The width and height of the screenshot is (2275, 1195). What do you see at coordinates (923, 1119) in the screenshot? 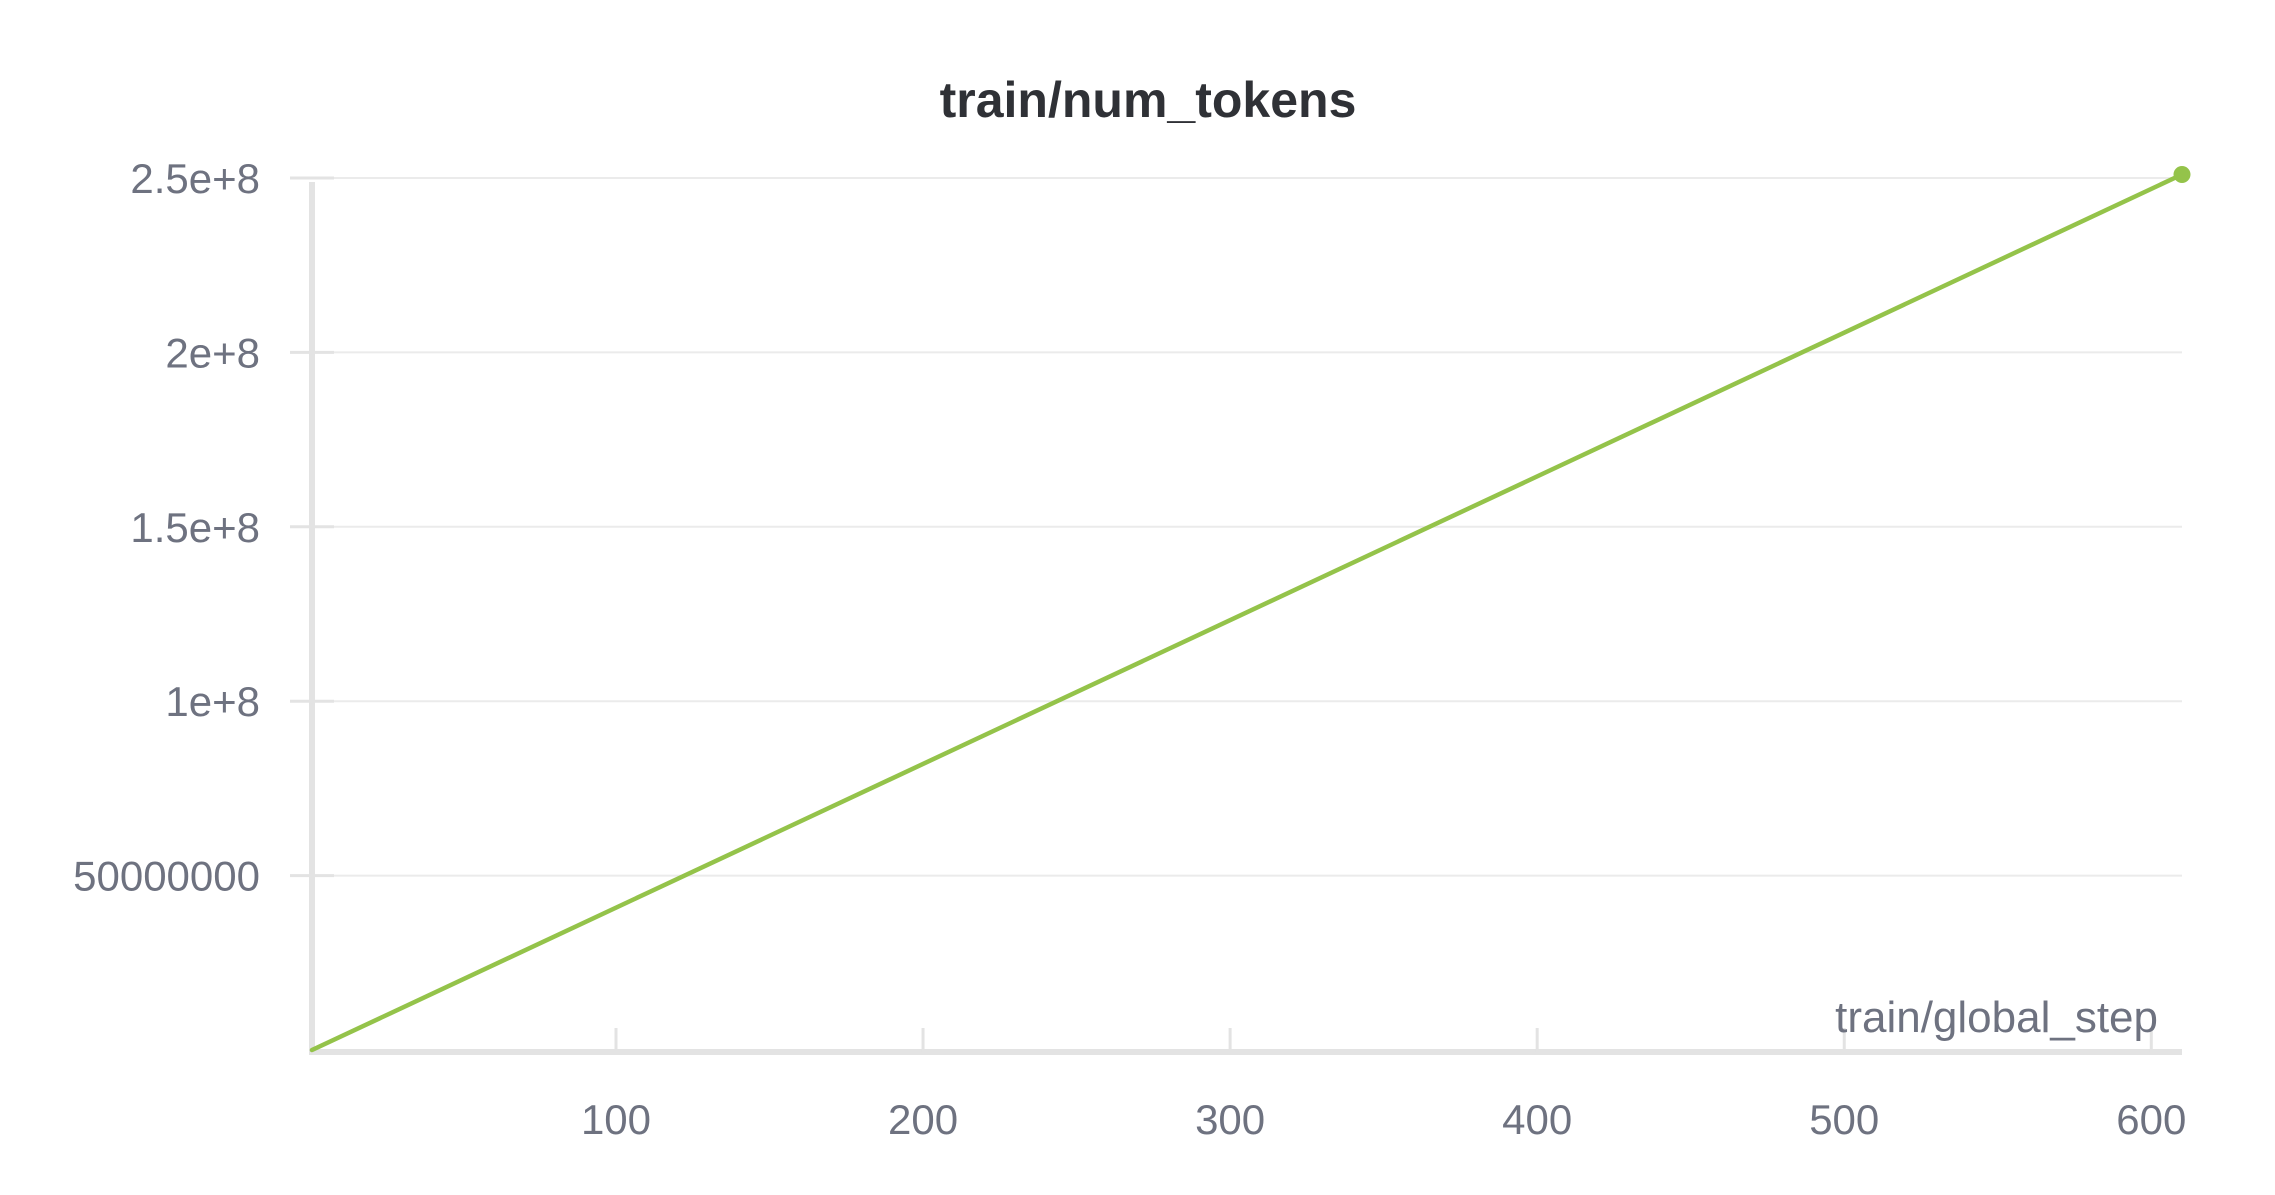
I see `x-tick-label: 200` at bounding box center [923, 1119].